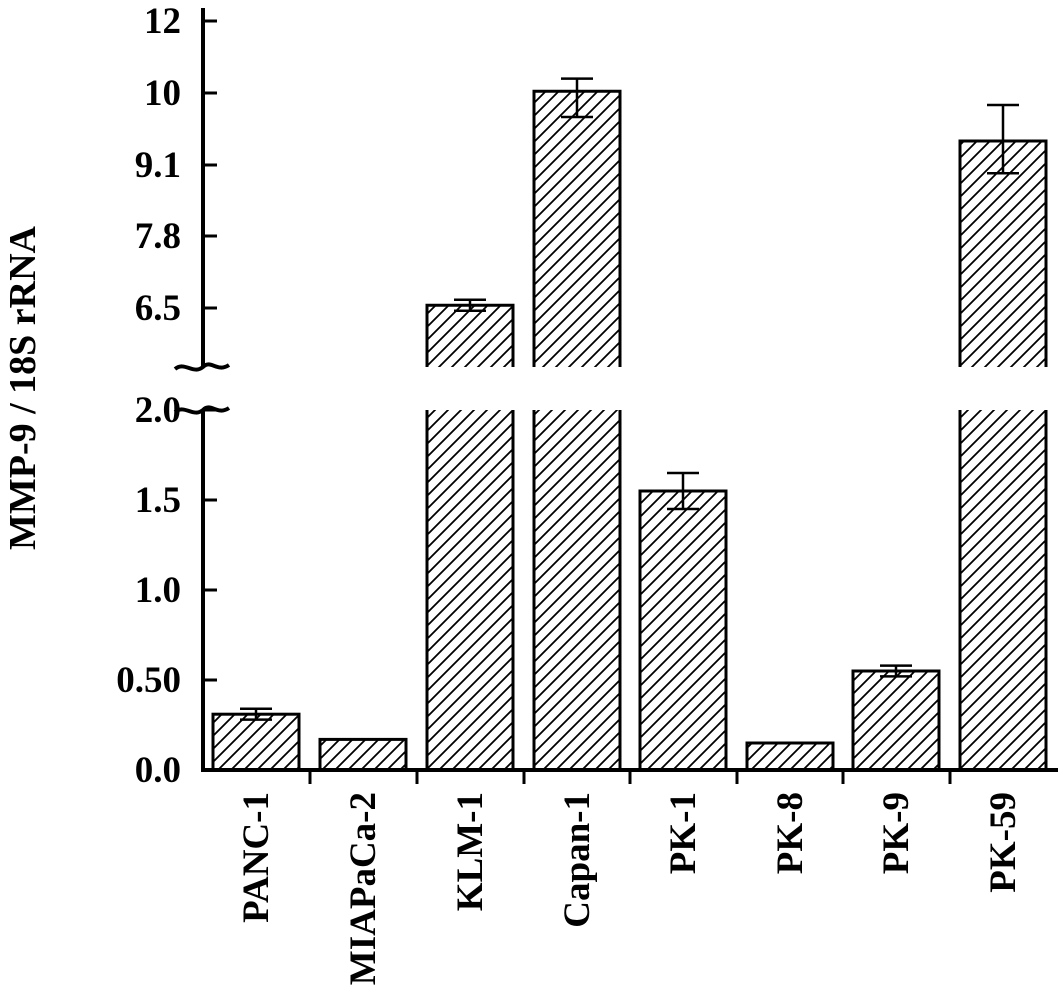 The height and width of the screenshot is (1006, 1063). Describe the element at coordinates (158, 590) in the screenshot. I see `y-tick-label: 1.0` at that location.